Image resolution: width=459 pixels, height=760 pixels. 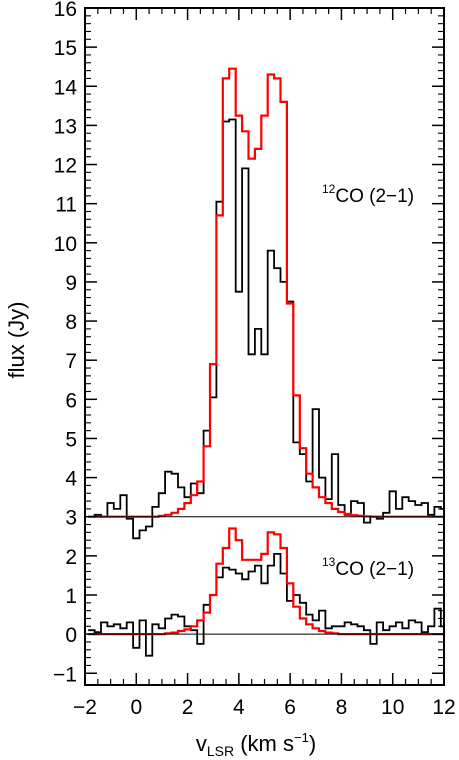 I want to click on x-axis-title: vLSR (km s−1), so click(x=256, y=744).